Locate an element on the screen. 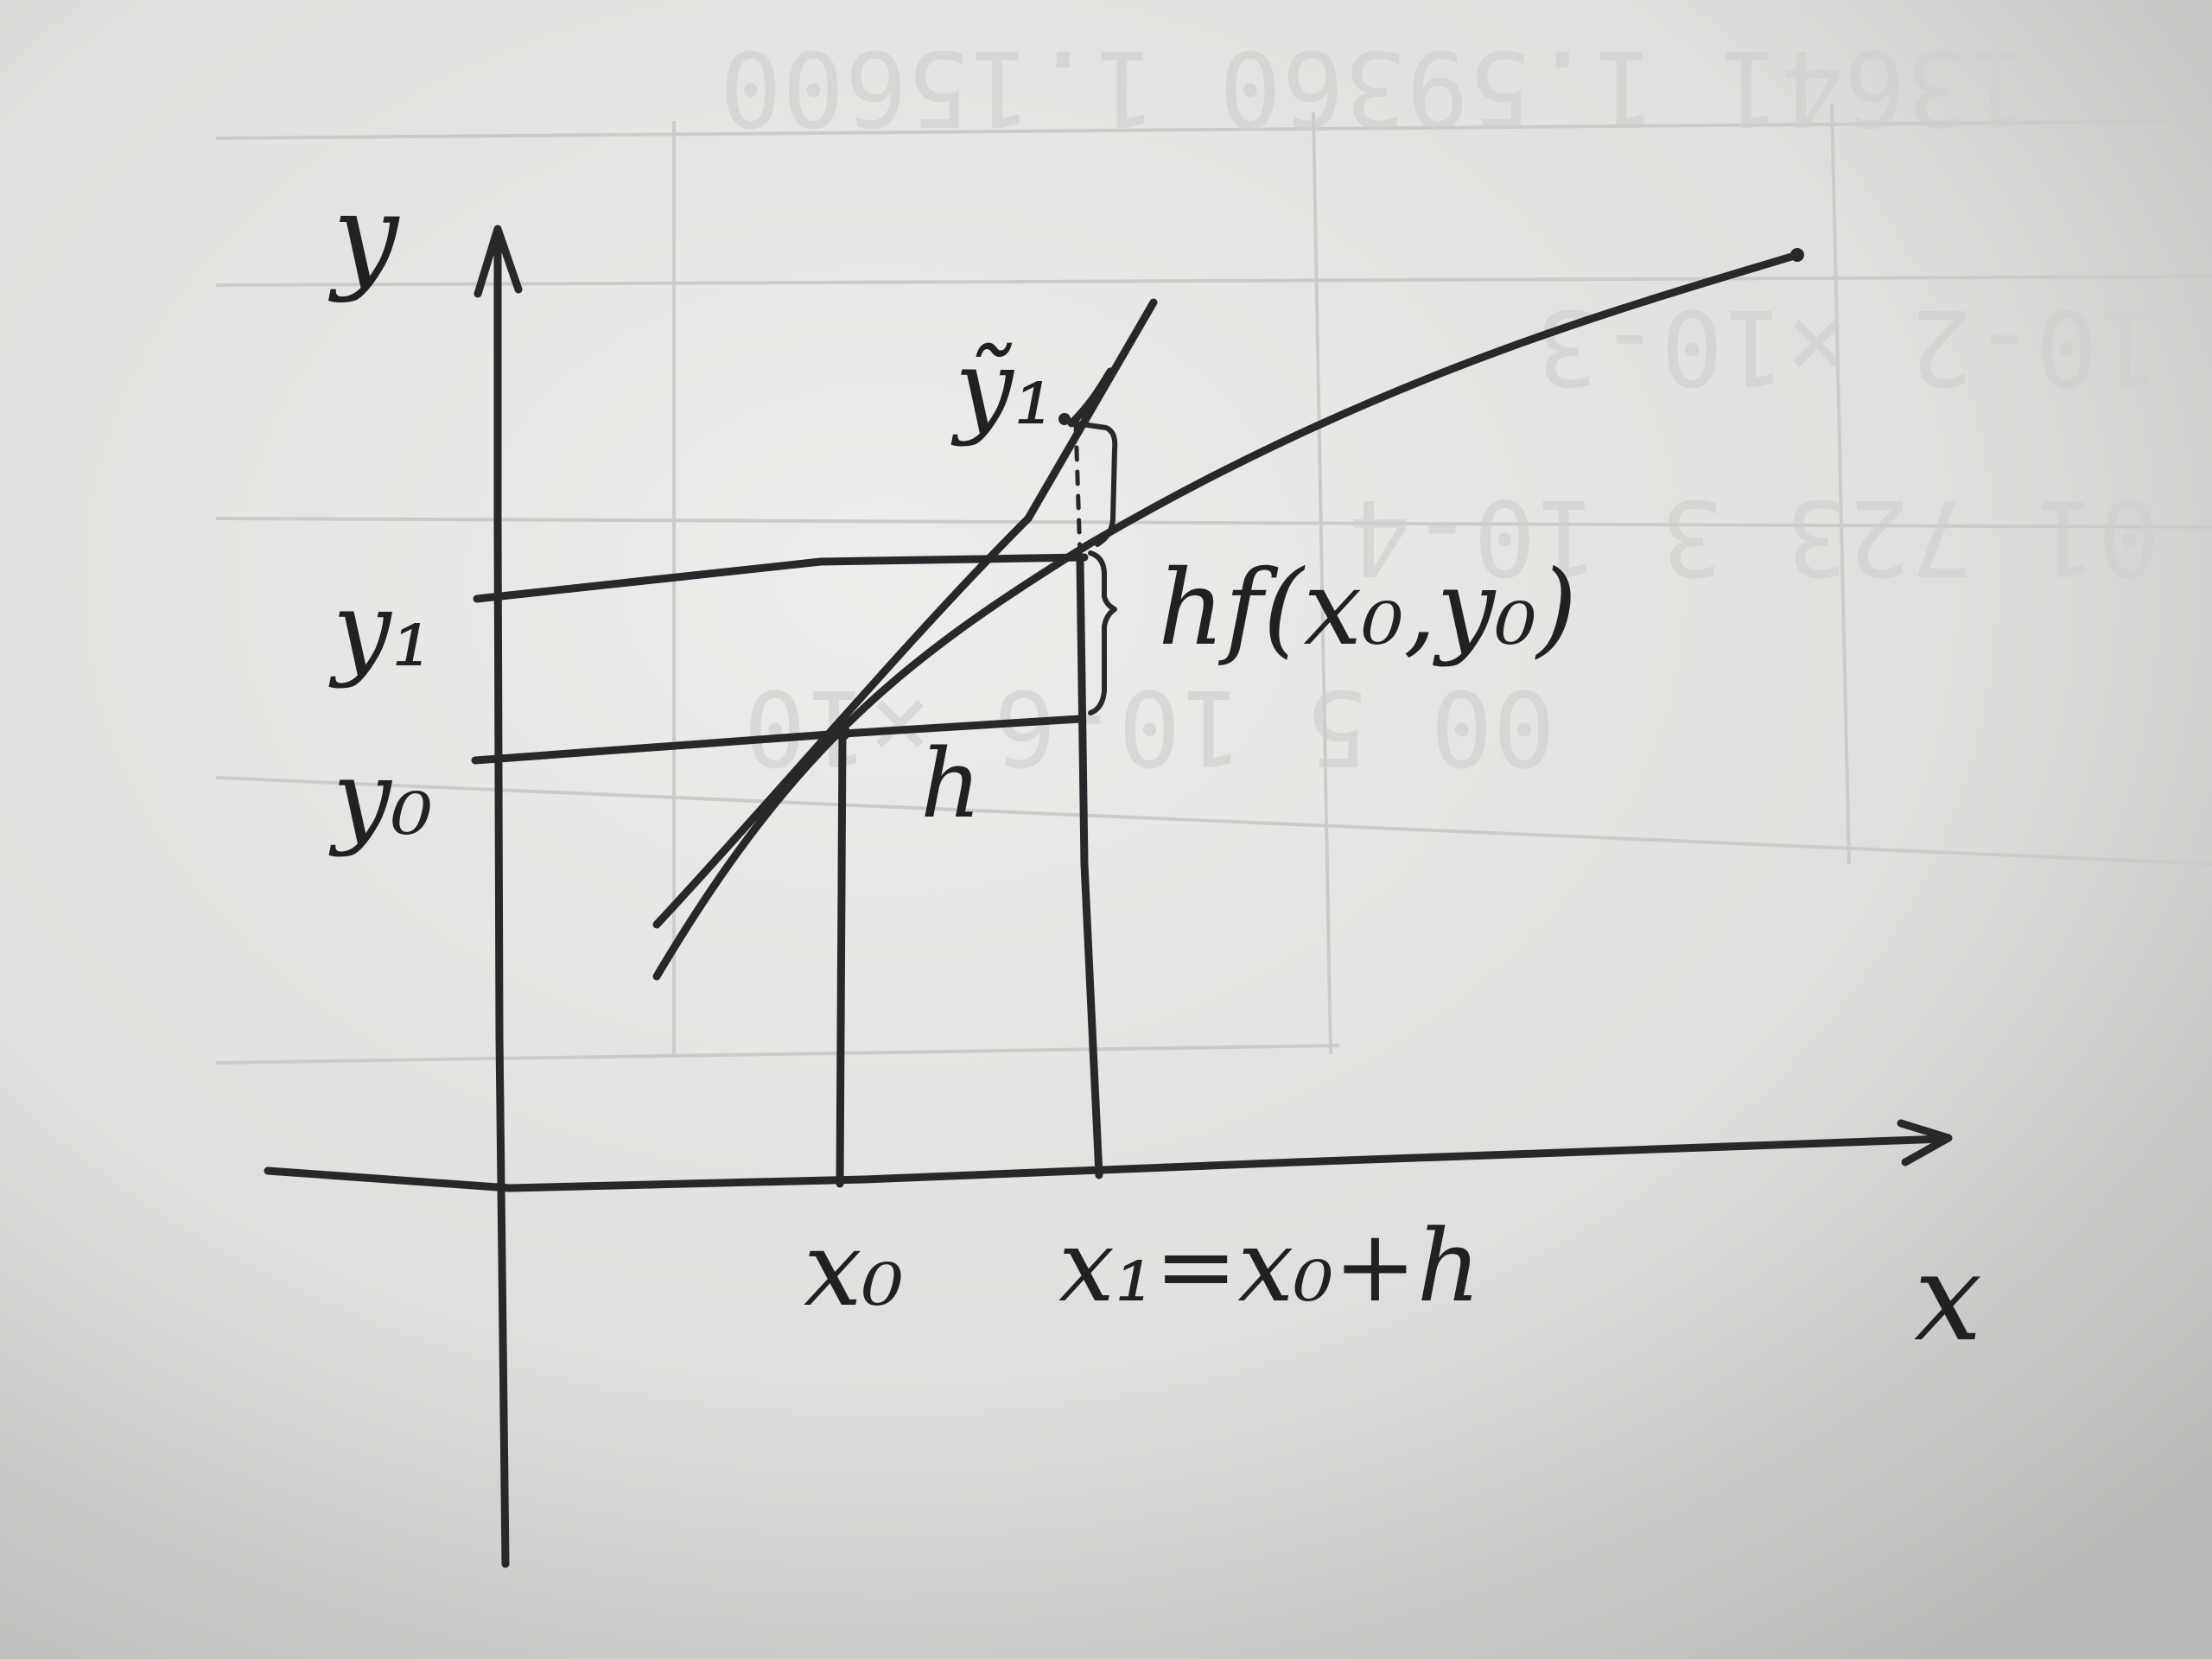 The height and width of the screenshot is (1659, 2212). x0-label: x₀ is located at coordinates (854, 1270).